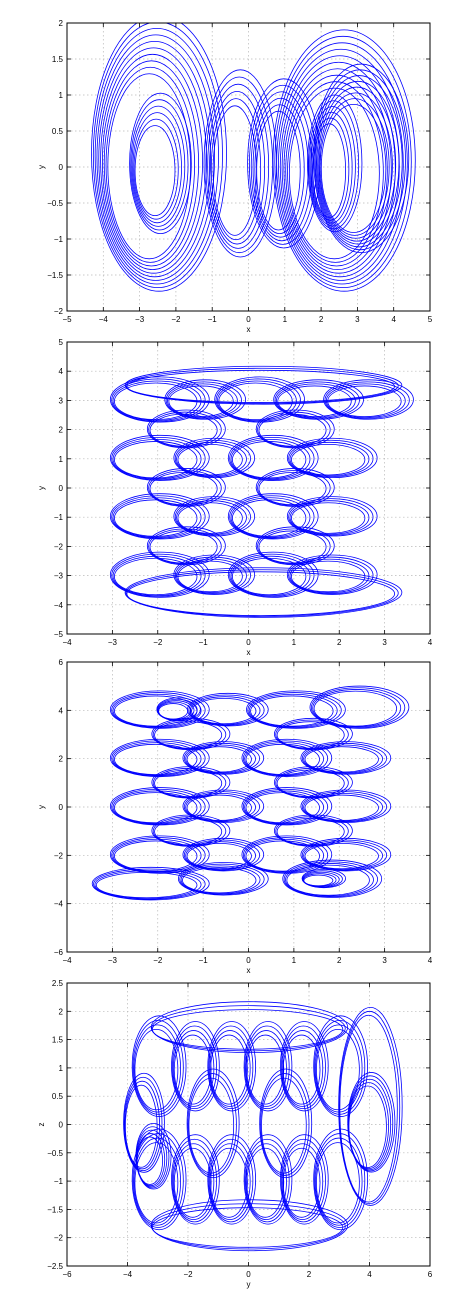  What do you see at coordinates (61, 488) in the screenshot?
I see `y-tick-label: 0` at bounding box center [61, 488].